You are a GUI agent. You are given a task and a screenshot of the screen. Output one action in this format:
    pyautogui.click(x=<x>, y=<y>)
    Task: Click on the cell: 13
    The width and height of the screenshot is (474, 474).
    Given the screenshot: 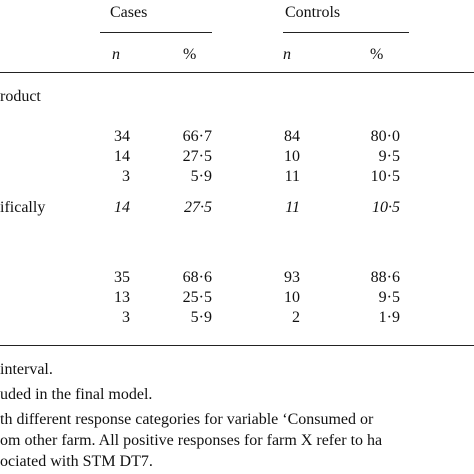 What is the action you would take?
    pyautogui.click(x=122, y=297)
    